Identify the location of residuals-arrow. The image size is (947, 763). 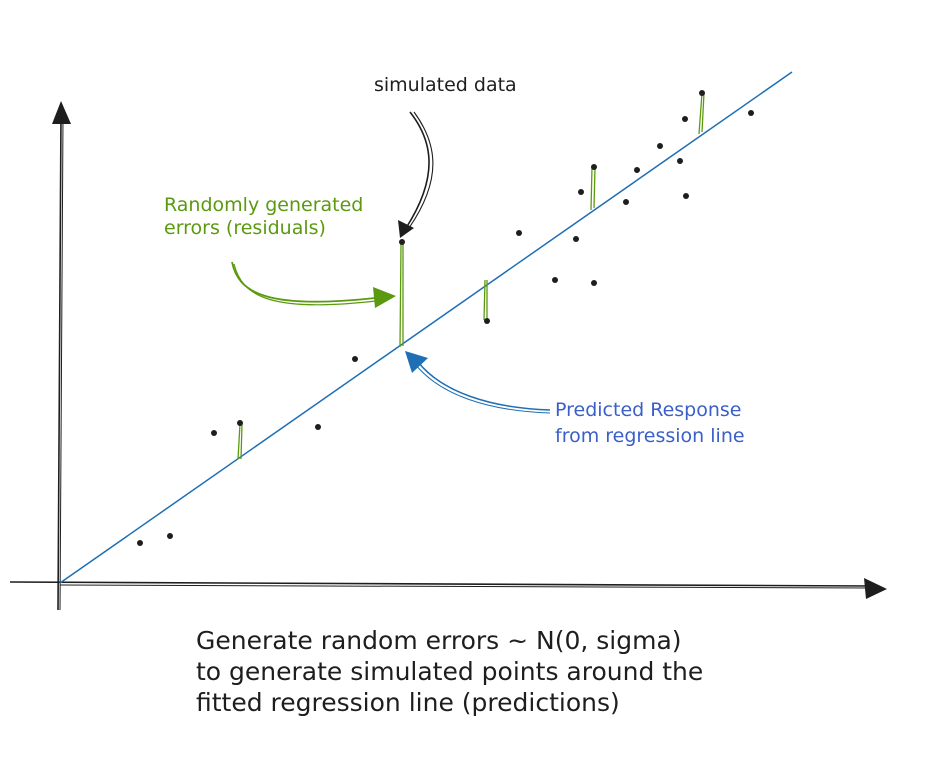
(313, 284).